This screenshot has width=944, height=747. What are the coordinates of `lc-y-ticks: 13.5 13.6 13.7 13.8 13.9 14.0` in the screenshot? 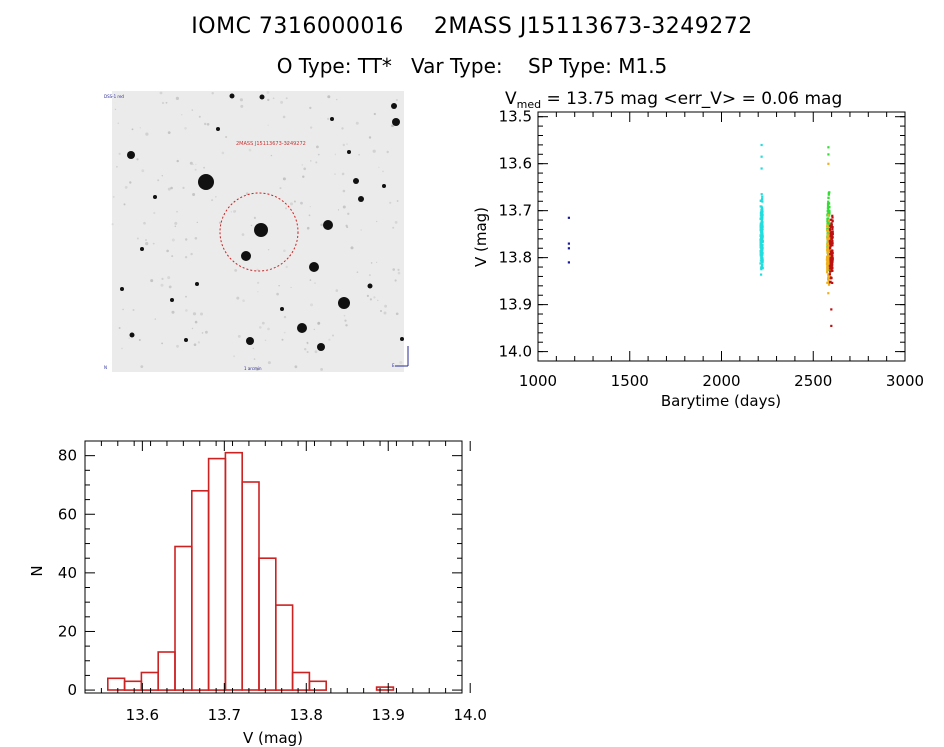 It's located at (702, 234).